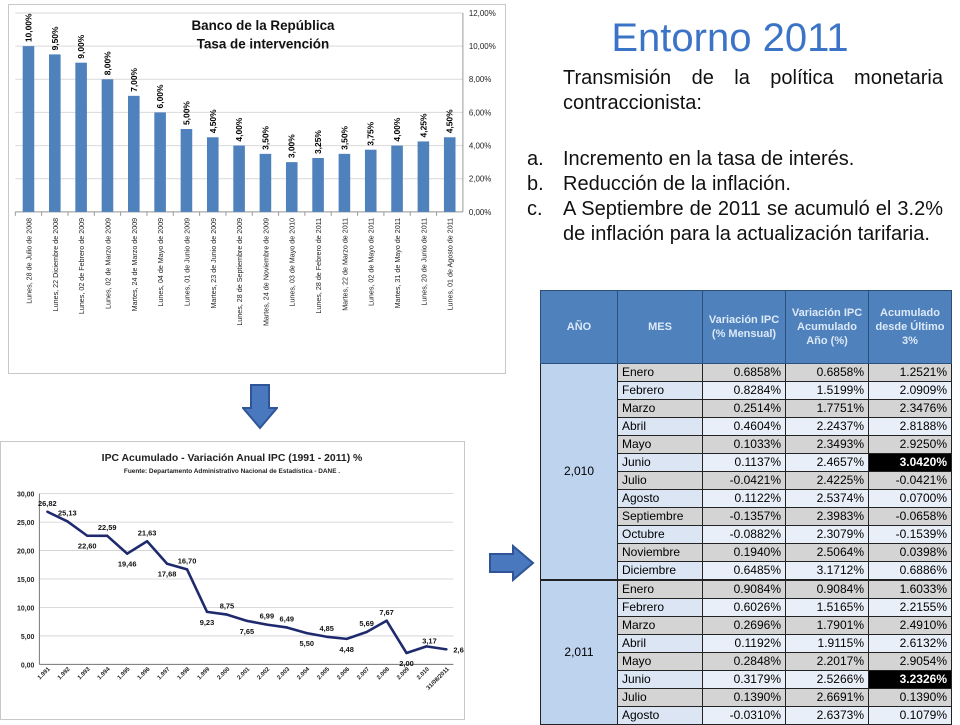 The height and width of the screenshot is (725, 960). What do you see at coordinates (26, 523) in the screenshot?
I see `y-tick-label: 25,00` at bounding box center [26, 523].